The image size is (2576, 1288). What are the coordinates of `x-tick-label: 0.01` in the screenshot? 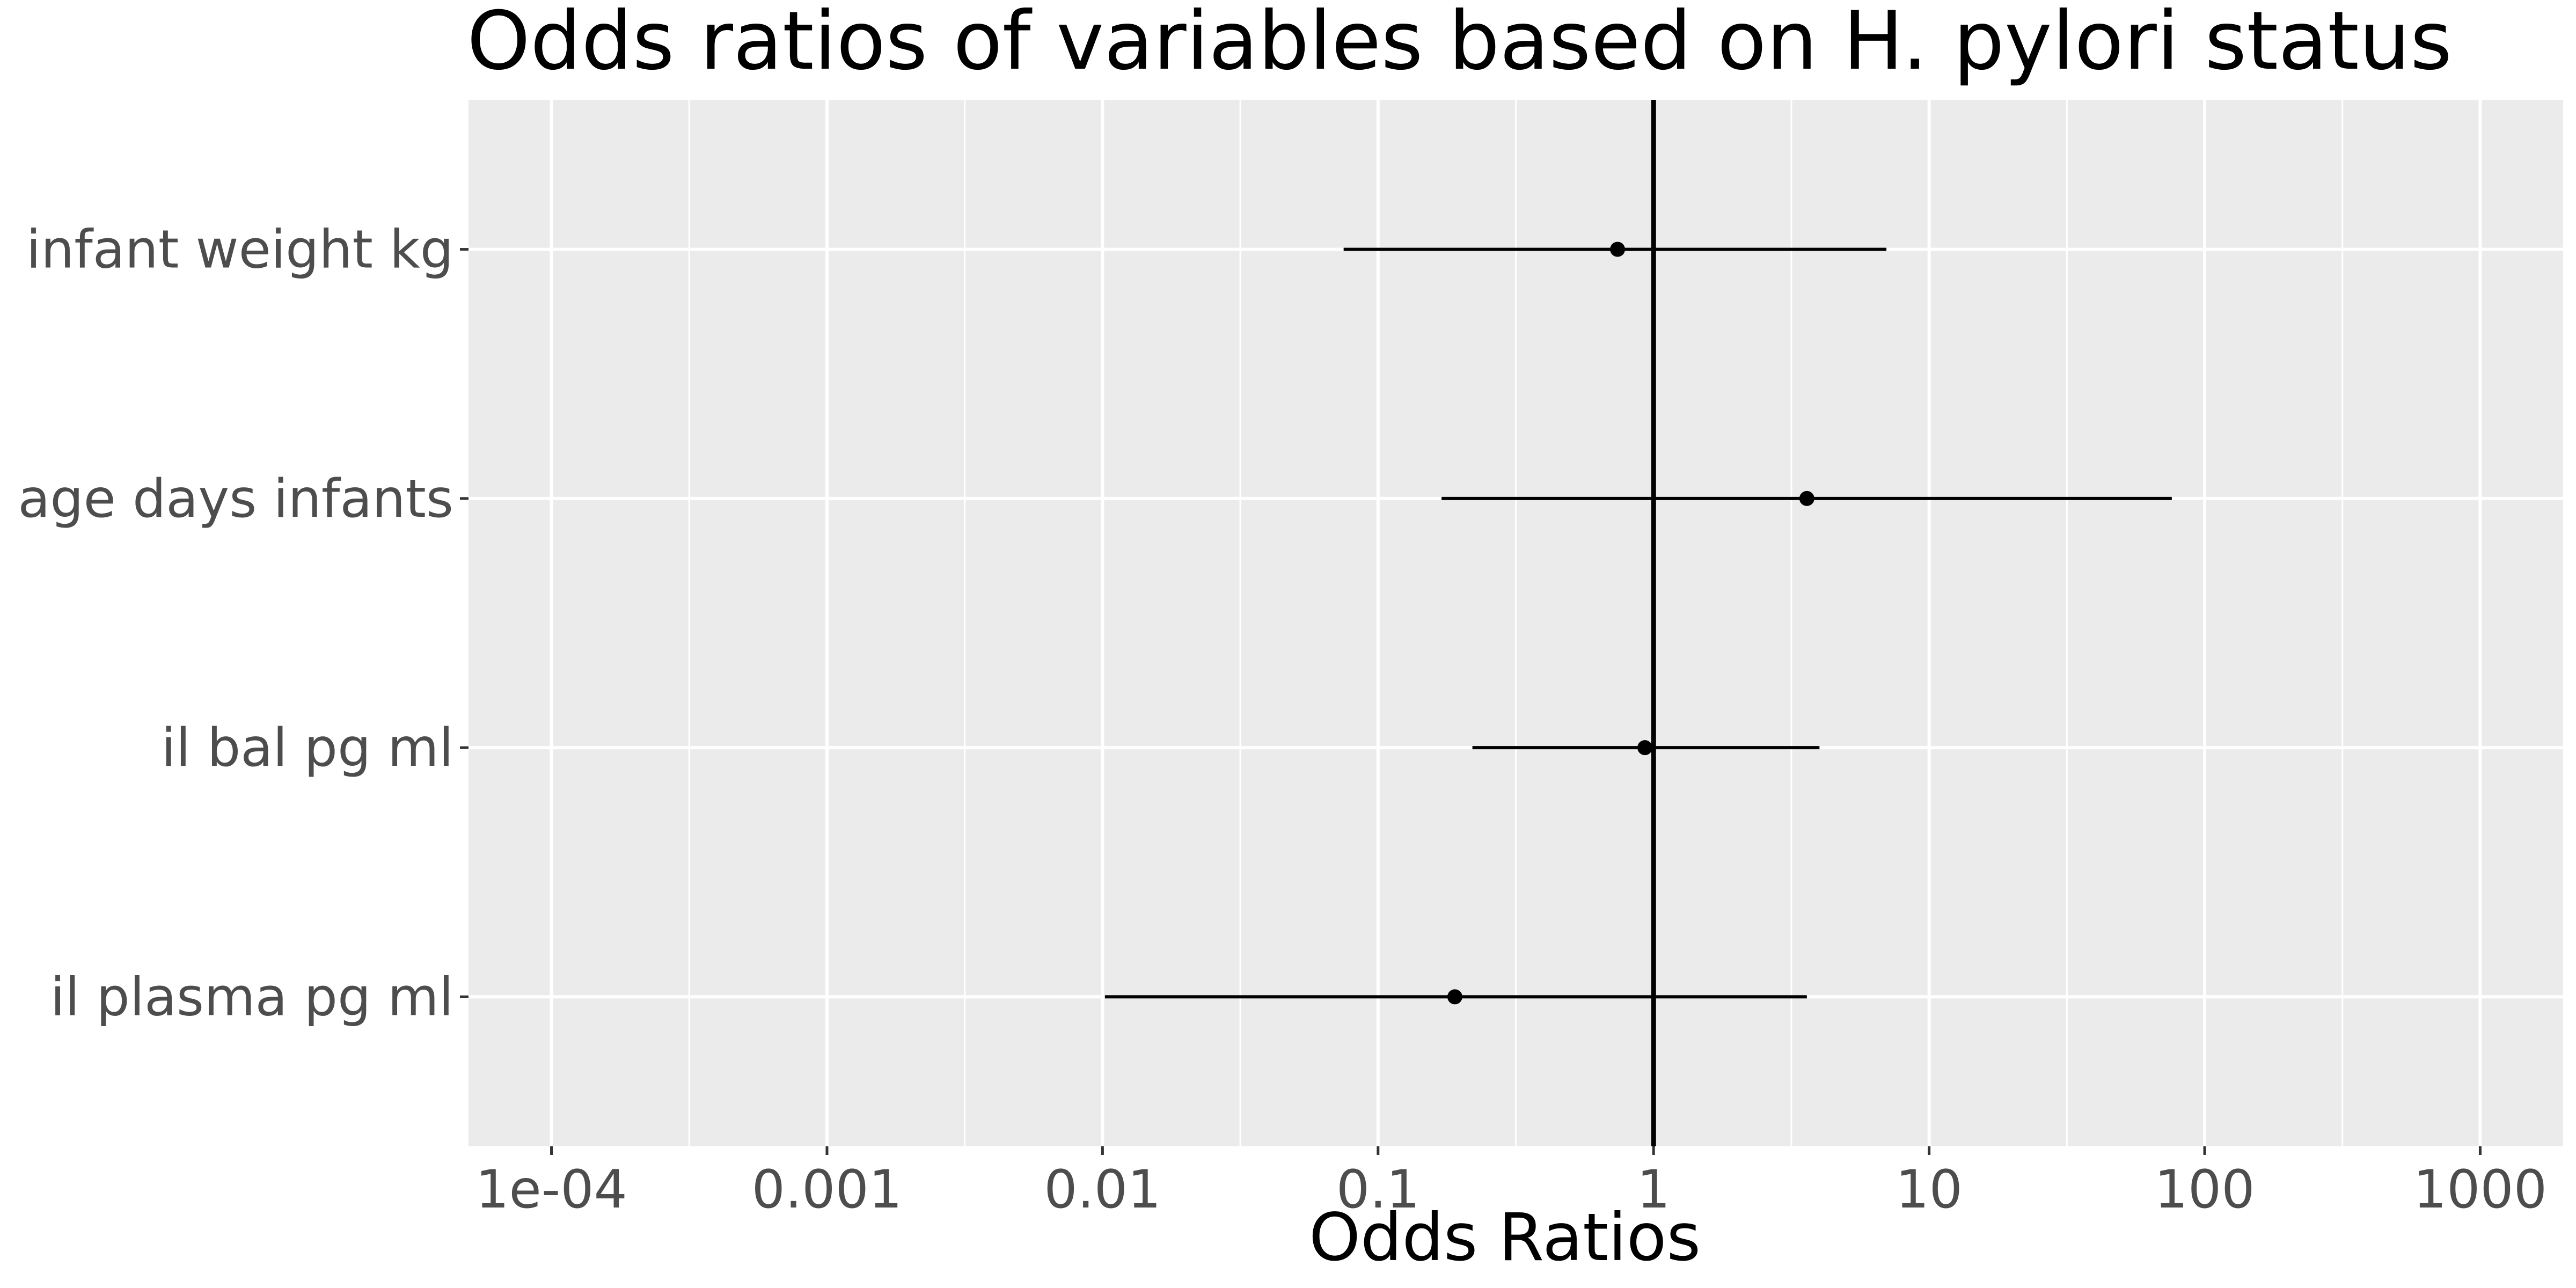 It's located at (1102, 1189).